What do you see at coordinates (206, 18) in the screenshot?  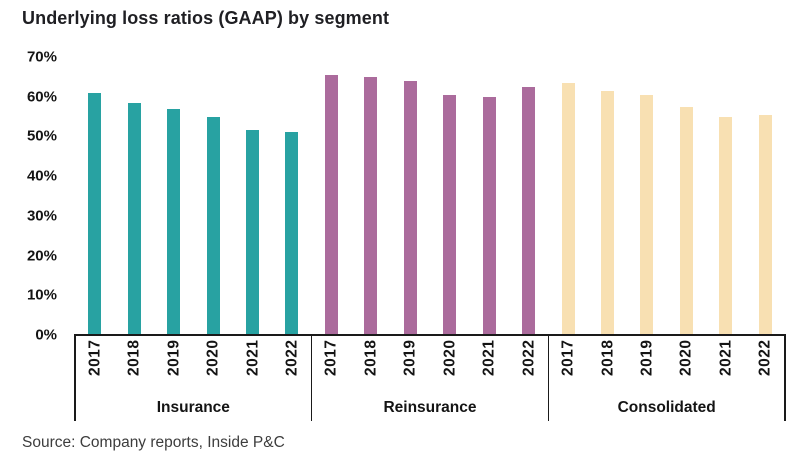 I see `chart-title: Underlying loss ratios (GAAP) by segment` at bounding box center [206, 18].